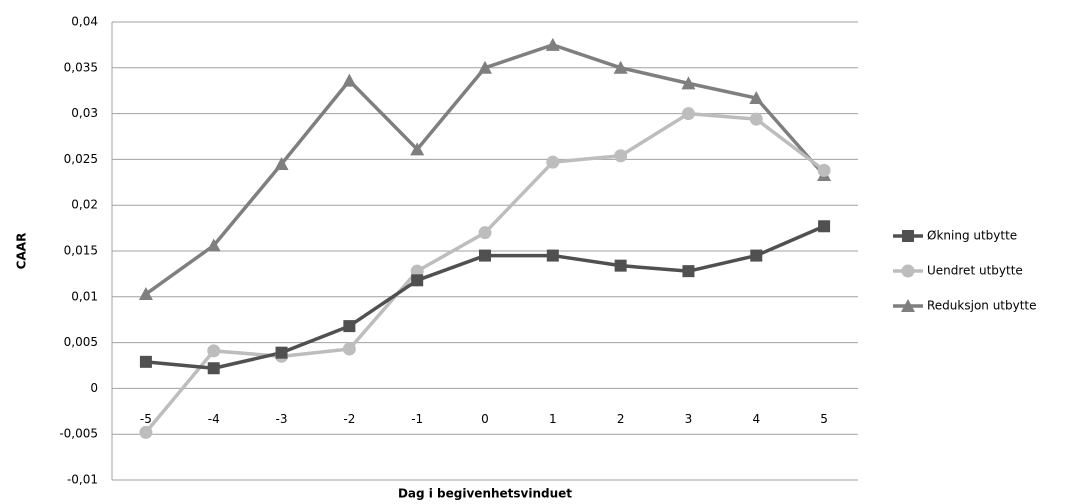 The height and width of the screenshot is (504, 1077). Describe the element at coordinates (214, 419) in the screenshot. I see `x-tick-label: -4` at that location.